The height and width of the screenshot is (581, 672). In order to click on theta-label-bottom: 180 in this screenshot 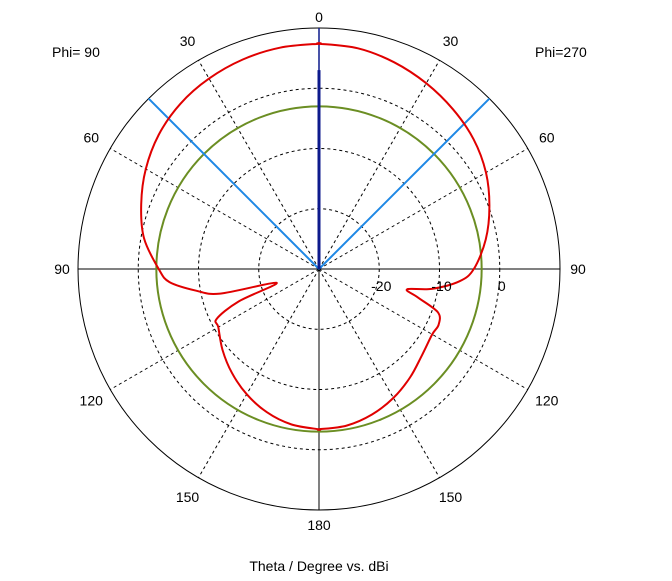, I will do `click(319, 525)`.